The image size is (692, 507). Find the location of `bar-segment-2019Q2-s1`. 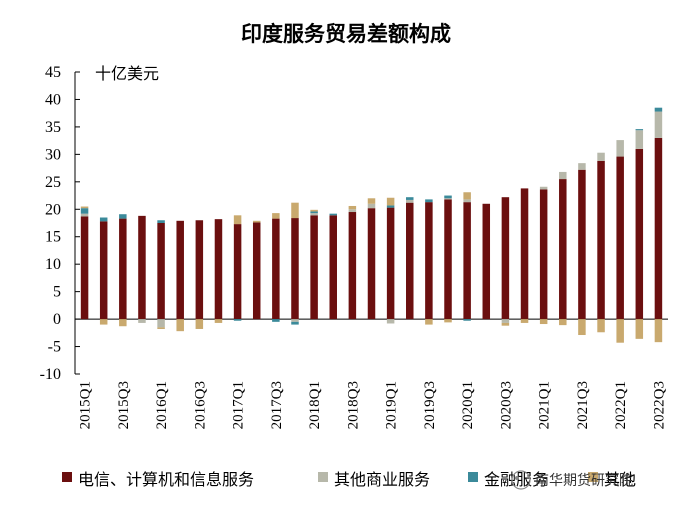

bar-segment-2019Q2-s1 is located at coordinates (410, 261).